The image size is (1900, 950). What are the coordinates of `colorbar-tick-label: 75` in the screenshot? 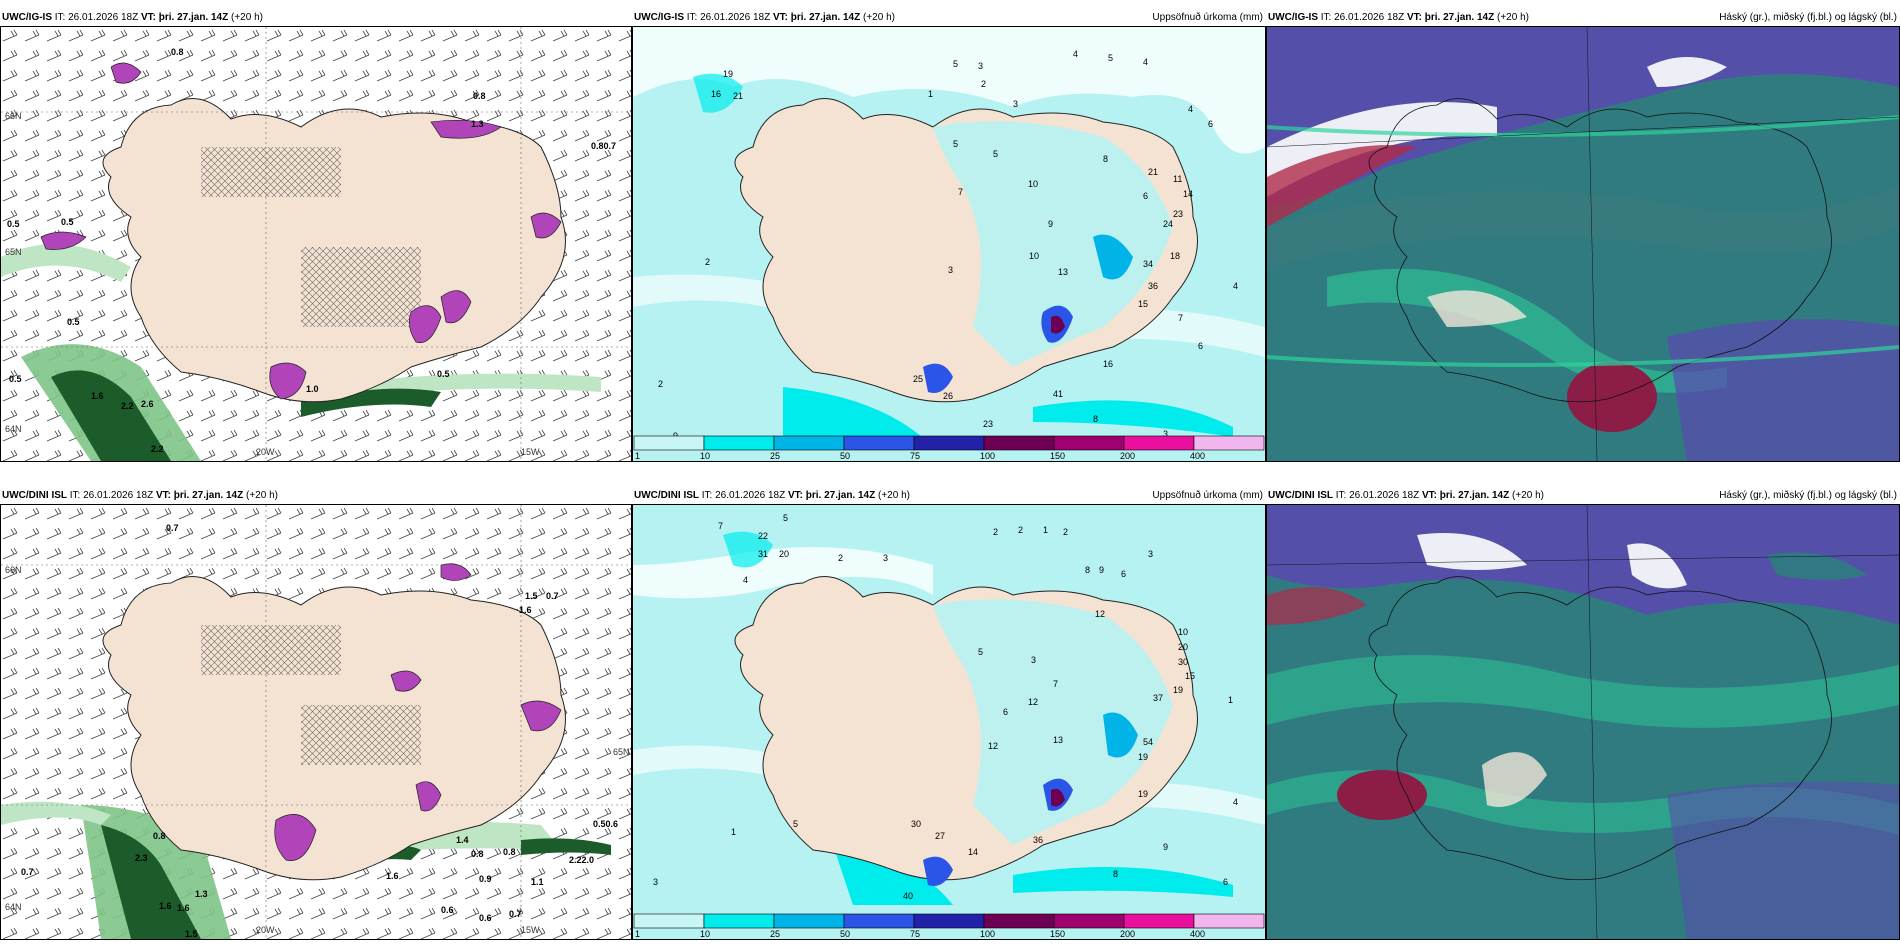 It's located at (915, 456).